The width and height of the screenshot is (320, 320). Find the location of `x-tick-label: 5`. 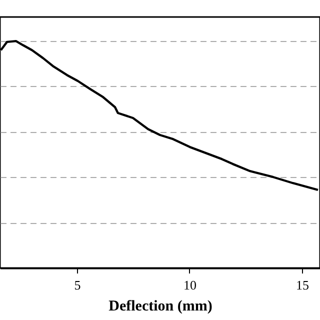

x-tick-label: 5 is located at coordinates (77, 285).